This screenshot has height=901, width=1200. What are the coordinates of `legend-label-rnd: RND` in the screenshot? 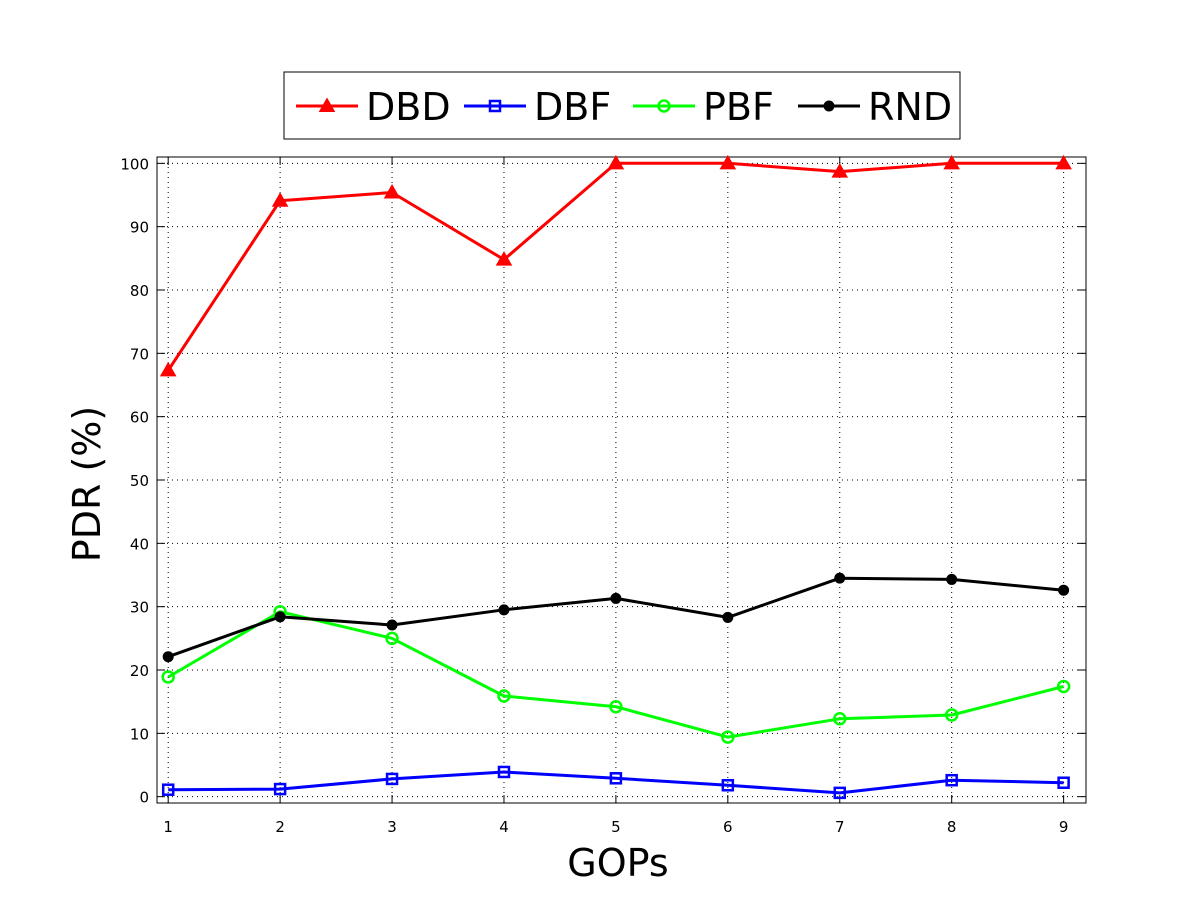 It's located at (910, 107).